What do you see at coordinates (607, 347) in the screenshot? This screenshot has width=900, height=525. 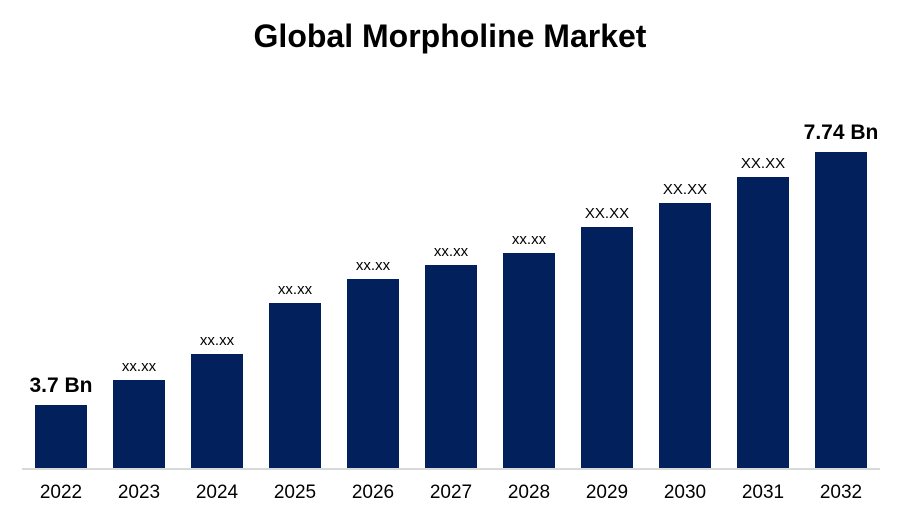 I see `bar-2029` at bounding box center [607, 347].